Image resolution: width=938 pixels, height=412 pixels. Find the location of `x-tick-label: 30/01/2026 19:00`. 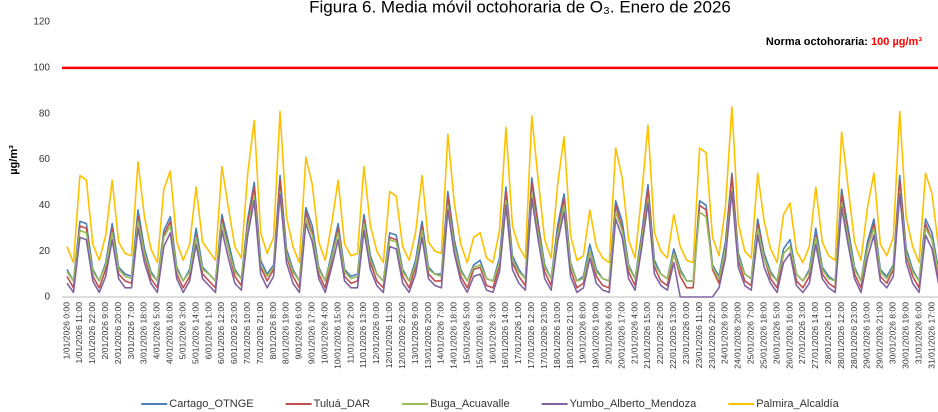

x-tick-label: 30/01/2026 19:00 is located at coordinates (905, 335).